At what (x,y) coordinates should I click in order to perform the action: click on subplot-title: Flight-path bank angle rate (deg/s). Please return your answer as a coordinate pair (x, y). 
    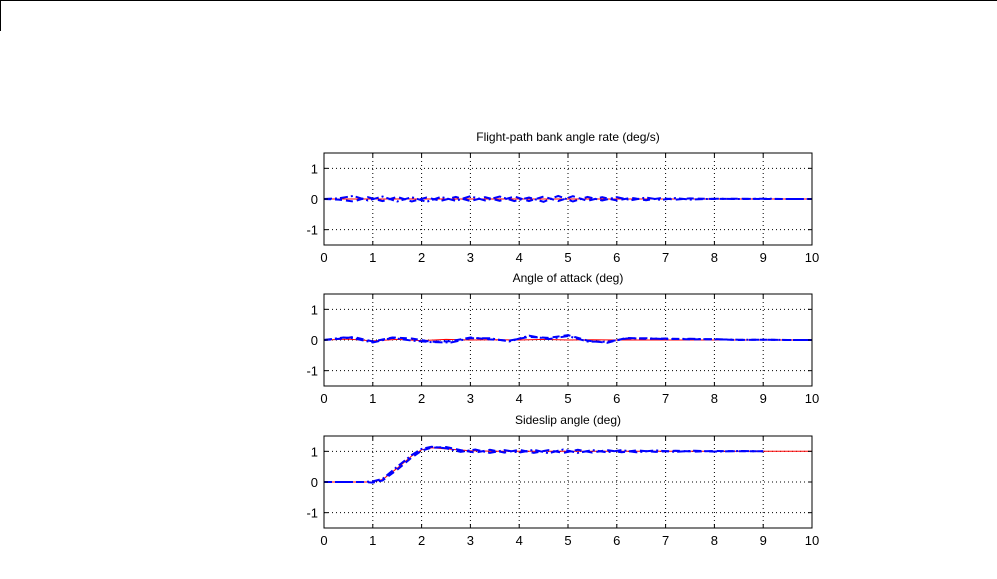
    Looking at the image, I should click on (567, 137).